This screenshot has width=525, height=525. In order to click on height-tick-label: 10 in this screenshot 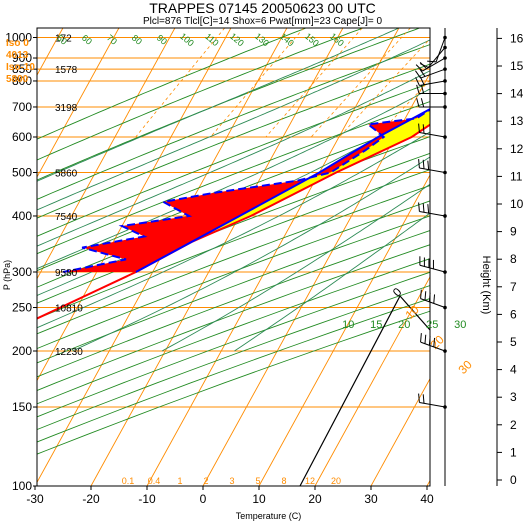, I will do `click(517, 204)`.